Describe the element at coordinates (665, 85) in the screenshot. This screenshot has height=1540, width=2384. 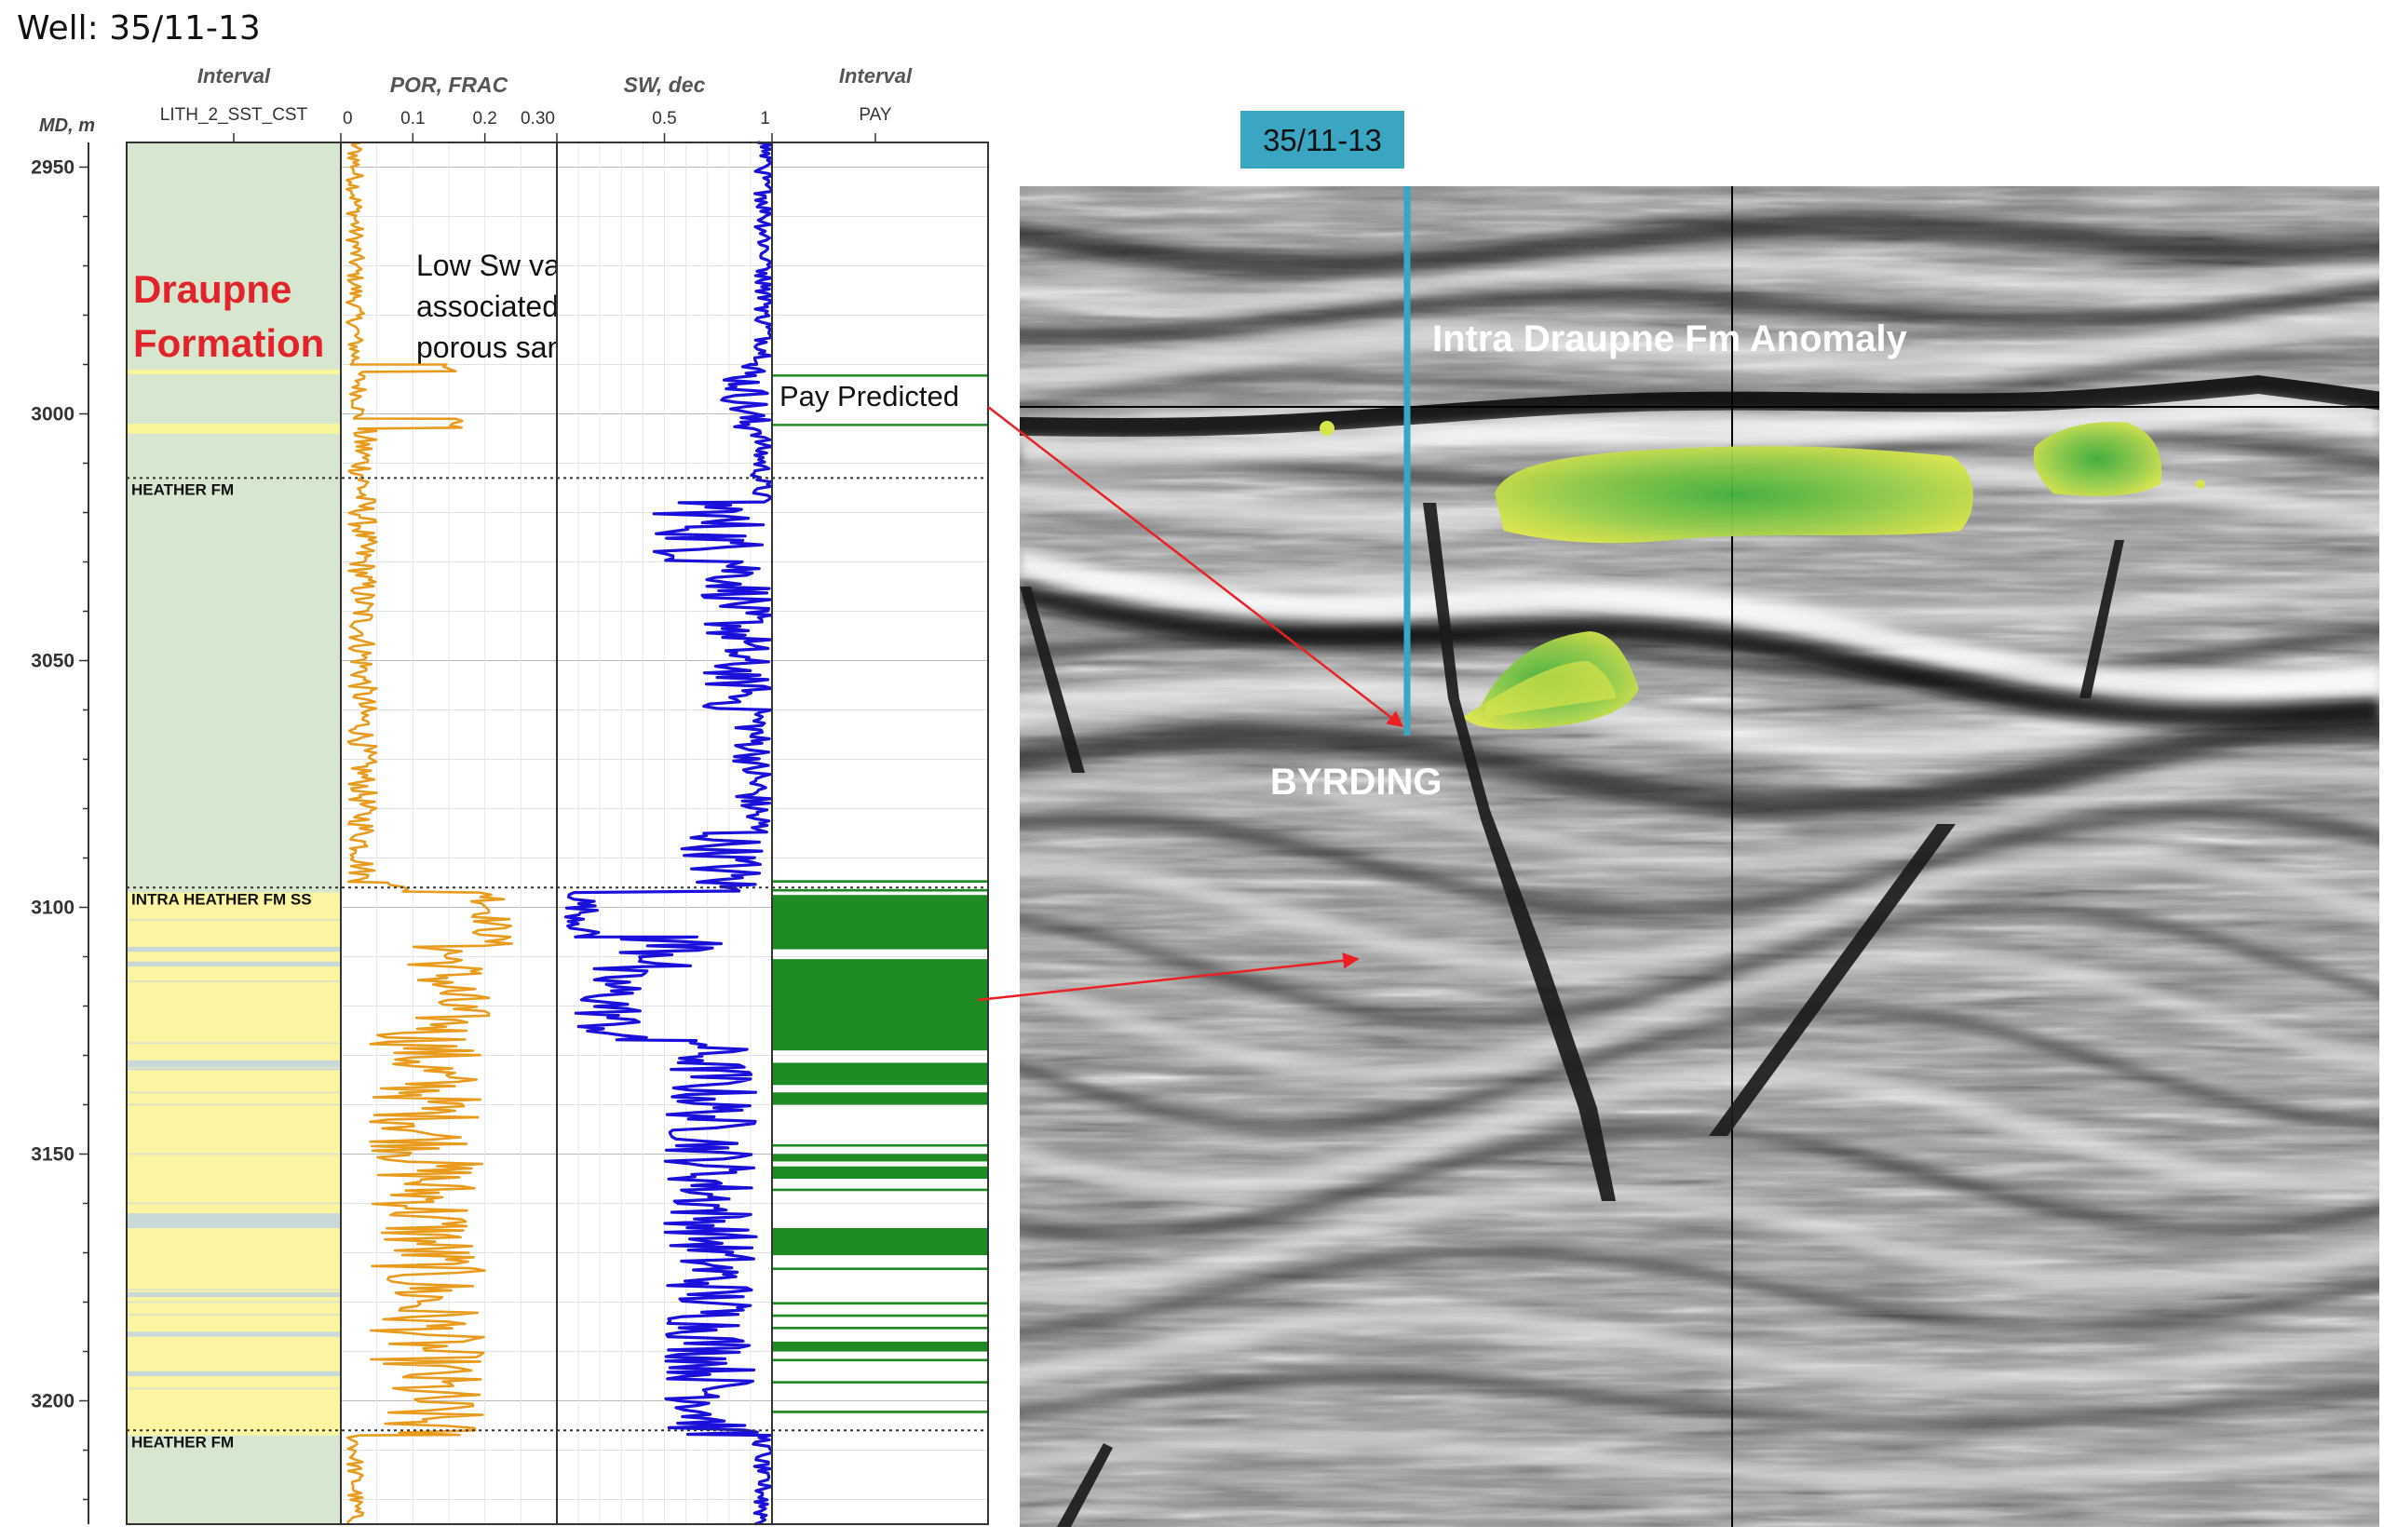
I see `track-sw-header: SW, dec` at that location.